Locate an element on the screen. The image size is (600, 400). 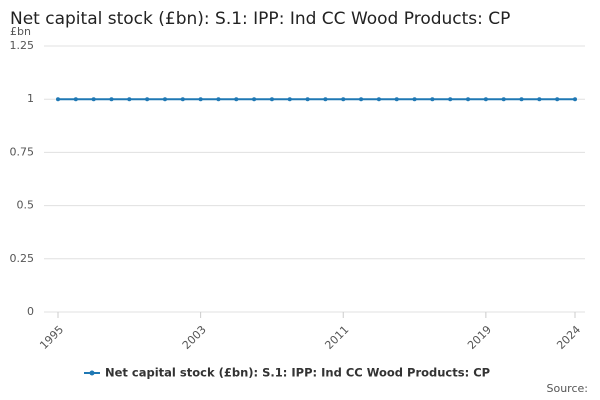
y-tick-label: 1.25 is located at coordinates (22, 45).